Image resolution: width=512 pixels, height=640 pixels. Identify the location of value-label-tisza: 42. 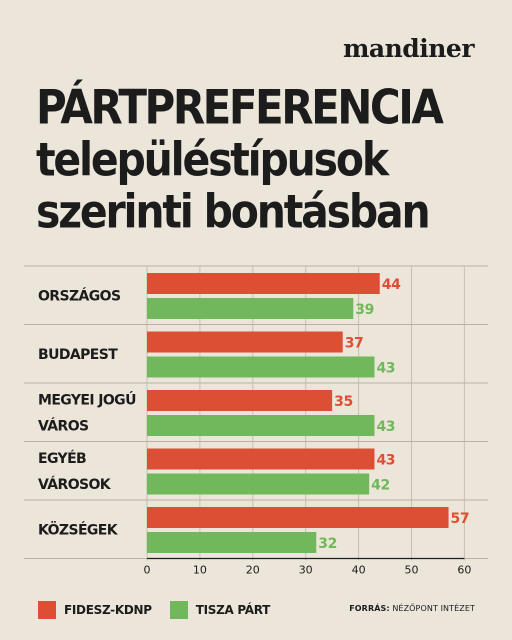
(380, 486).